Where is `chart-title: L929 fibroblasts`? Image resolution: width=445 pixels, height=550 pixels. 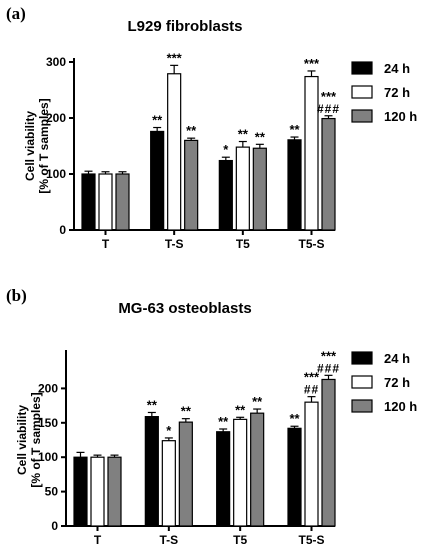 chart-title: L929 fibroblasts is located at coordinates (185, 26).